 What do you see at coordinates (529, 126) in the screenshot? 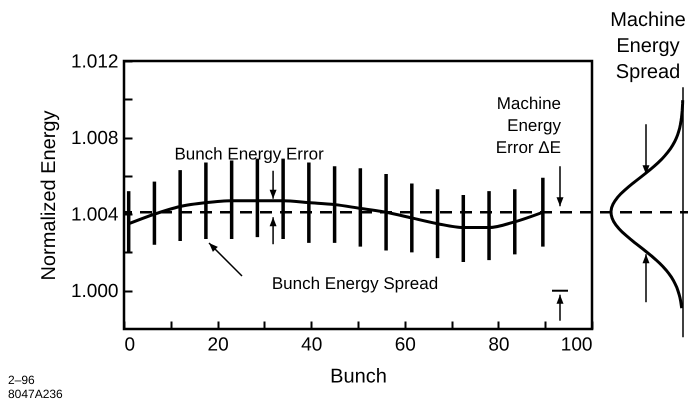
I see `annotation: Machine Energy Error ΔE` at bounding box center [529, 126].